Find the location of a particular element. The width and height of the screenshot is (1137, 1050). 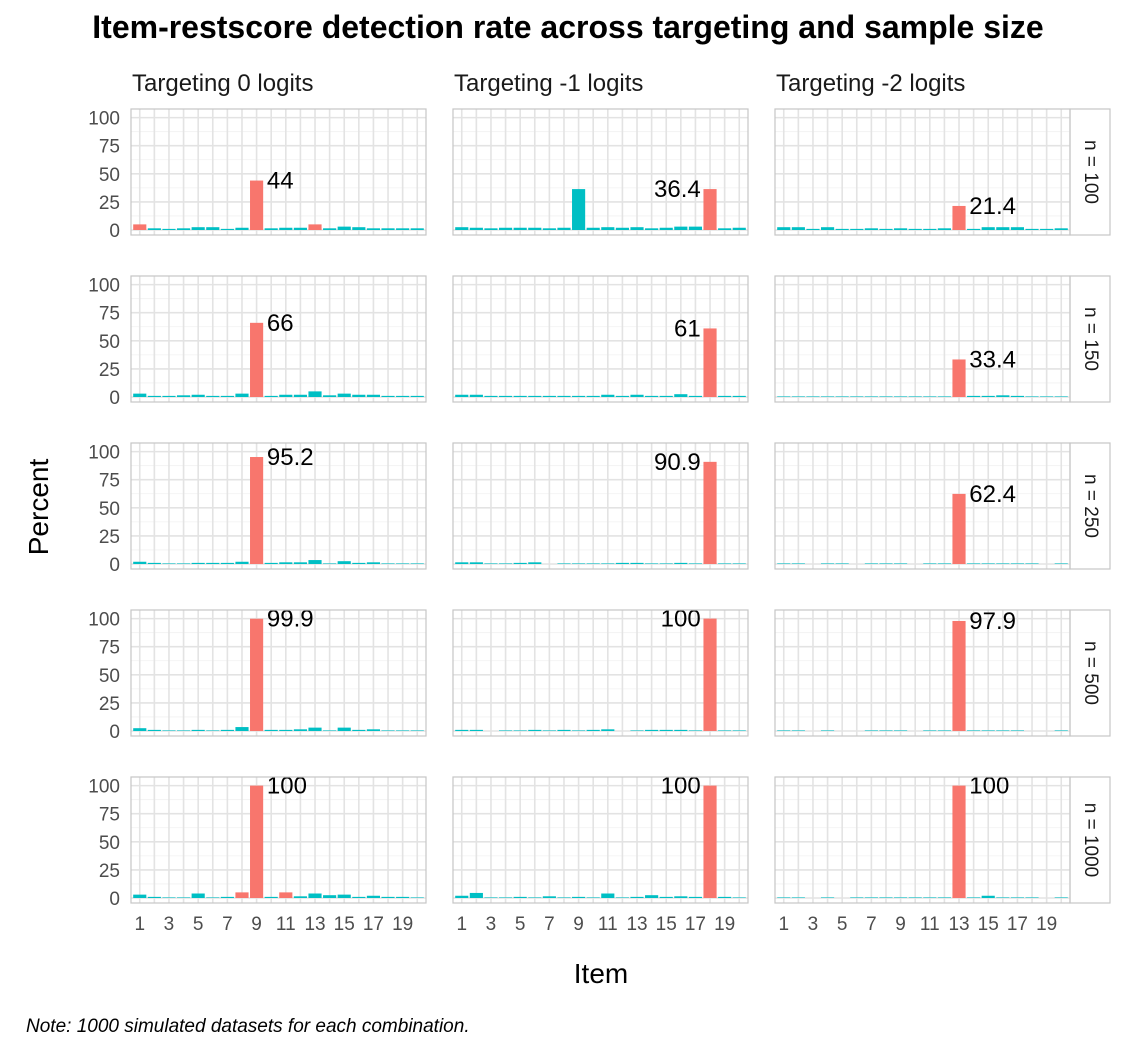

x-tick-label: 15 is located at coordinates (988, 924).